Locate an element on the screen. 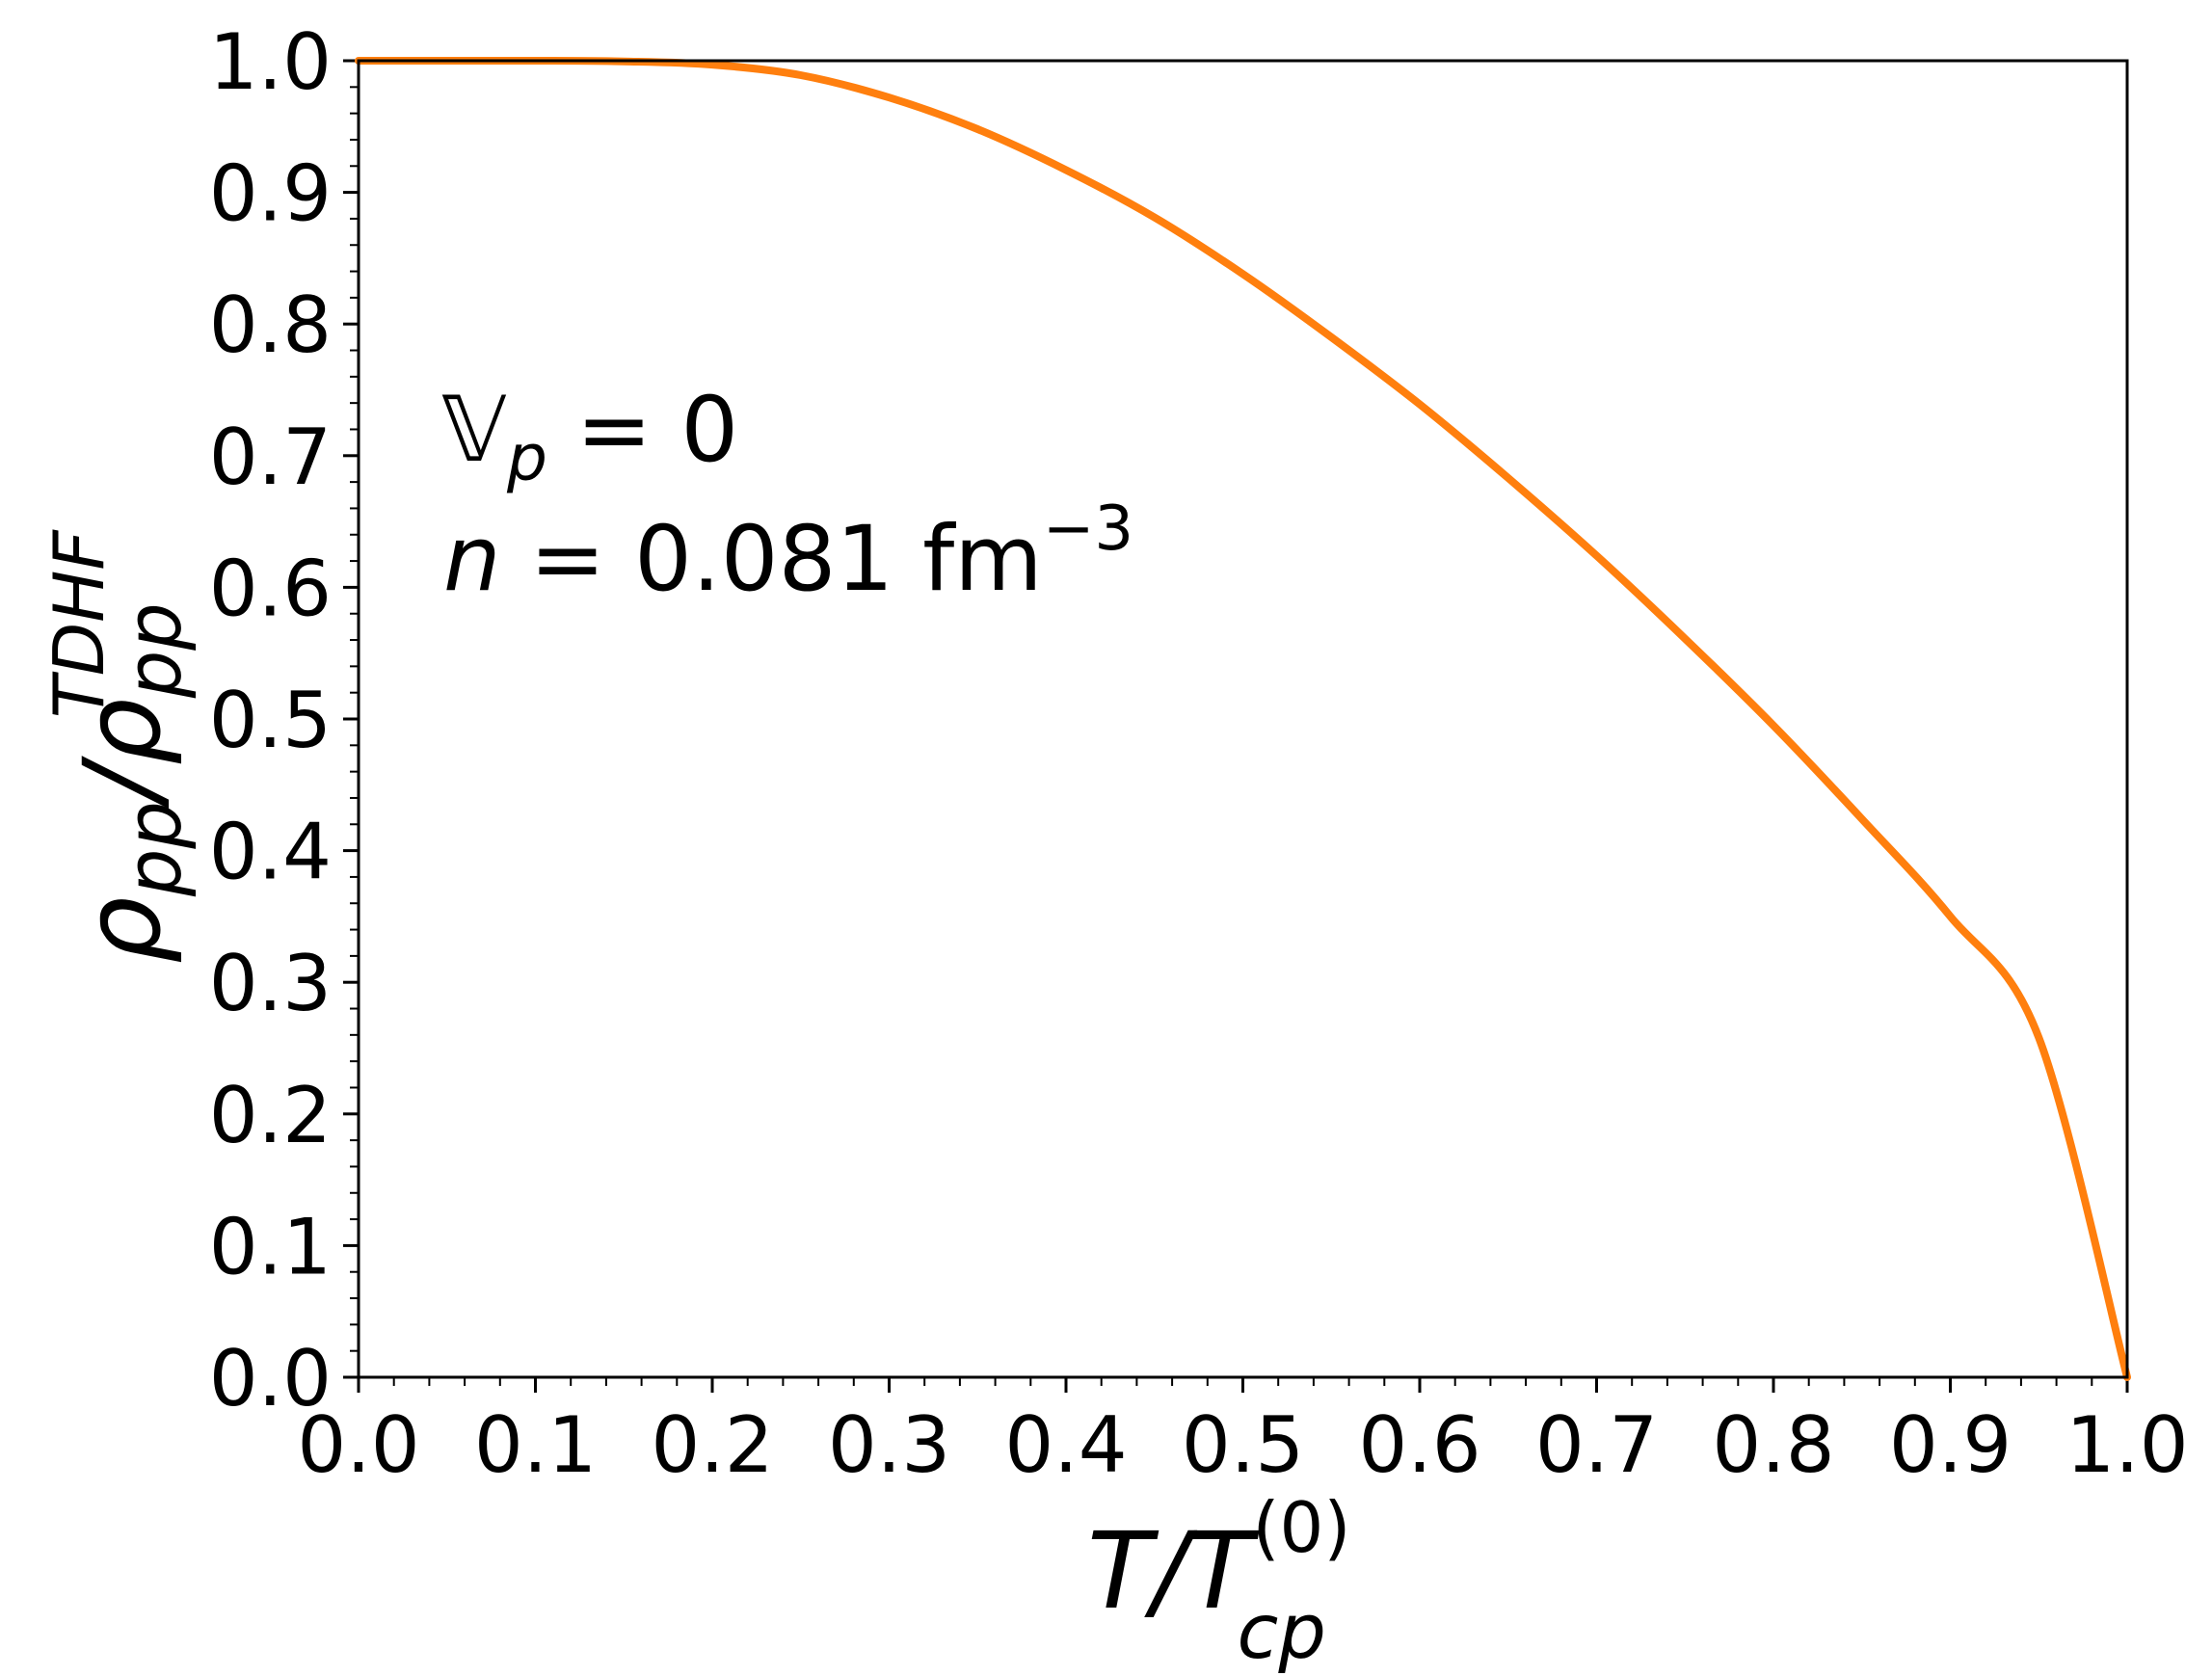  annotation-density: n = 0.081 fm−3 is located at coordinates (788, 552).